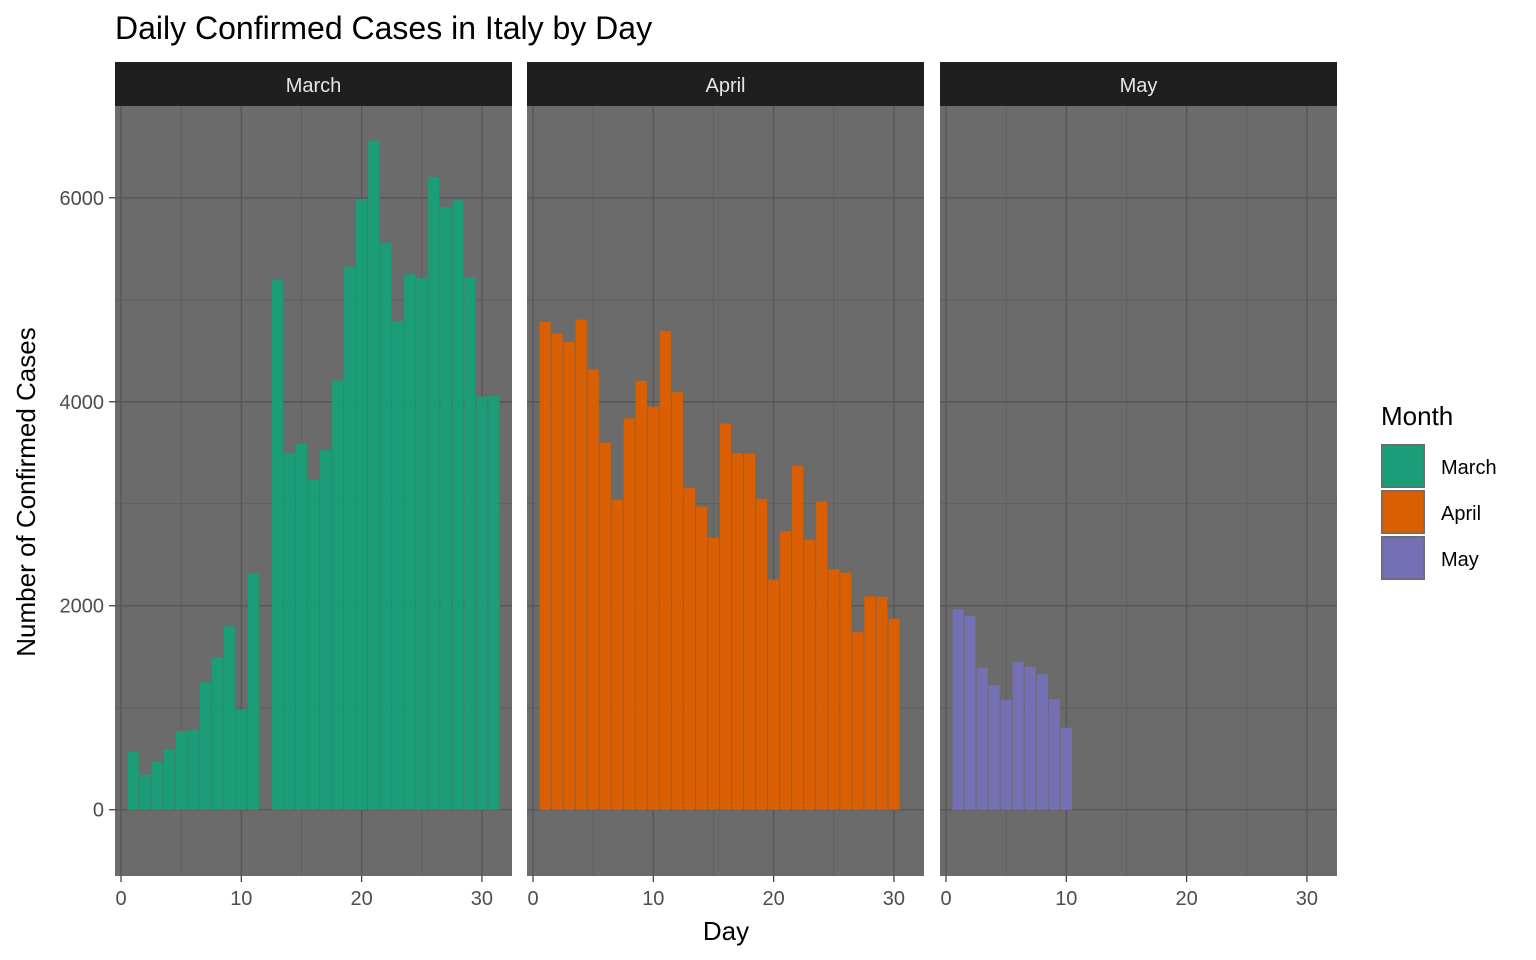 The height and width of the screenshot is (960, 1536). Describe the element at coordinates (1139, 86) in the screenshot. I see `facet-strip-label: May` at that location.